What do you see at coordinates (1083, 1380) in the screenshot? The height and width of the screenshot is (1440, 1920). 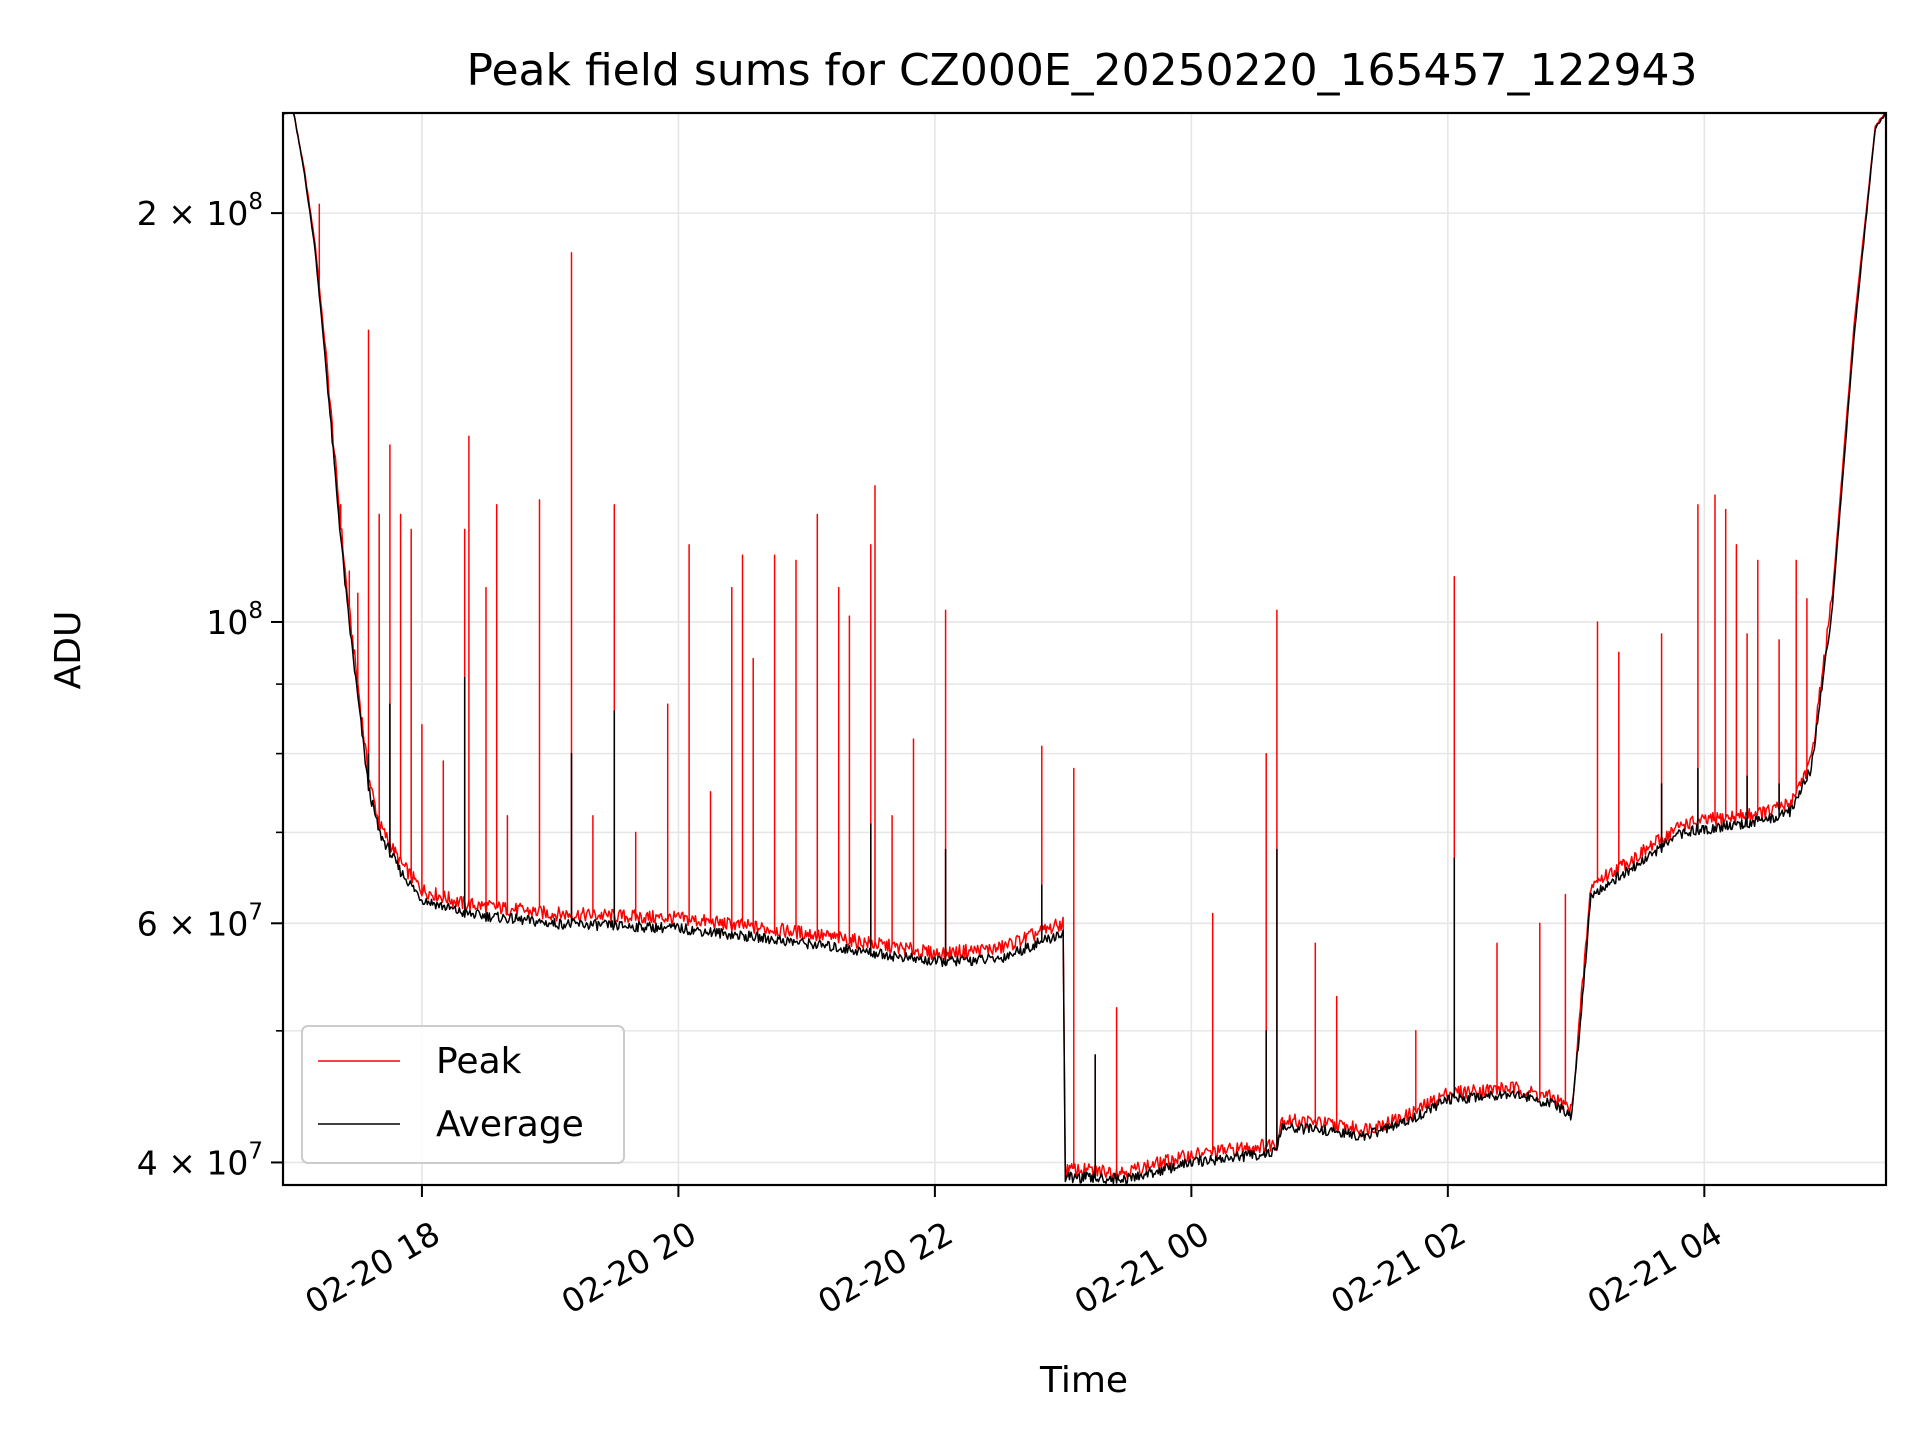 I see `x-axis-label: Time` at bounding box center [1083, 1380].